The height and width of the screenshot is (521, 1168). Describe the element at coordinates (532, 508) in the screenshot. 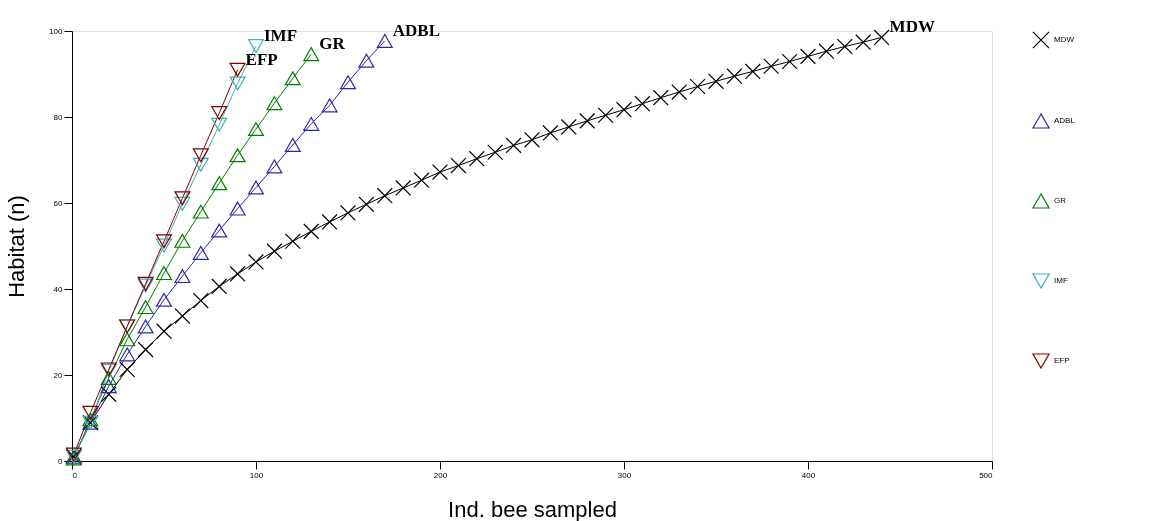

I see `x-axis-title: Ind. bee sampled` at that location.